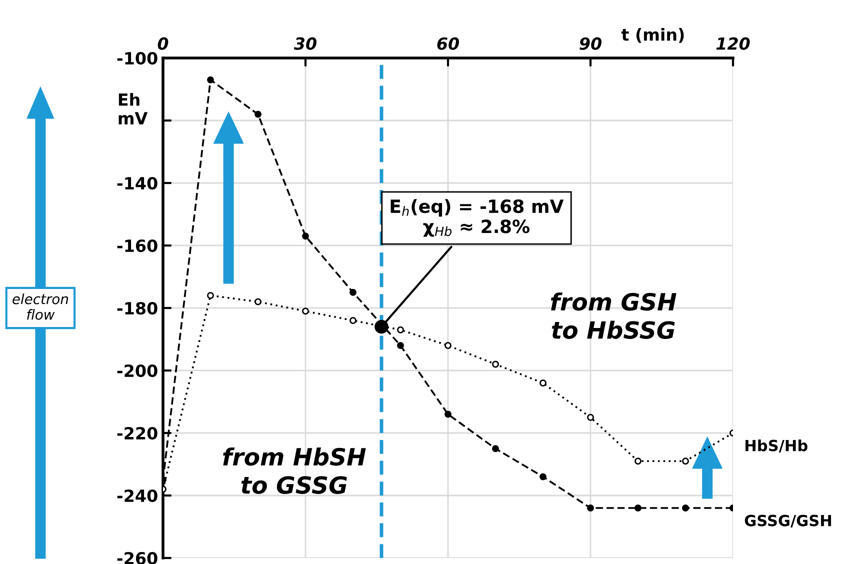  Describe the element at coordinates (40, 307) in the screenshot. I see `text: electron flow` at that location.